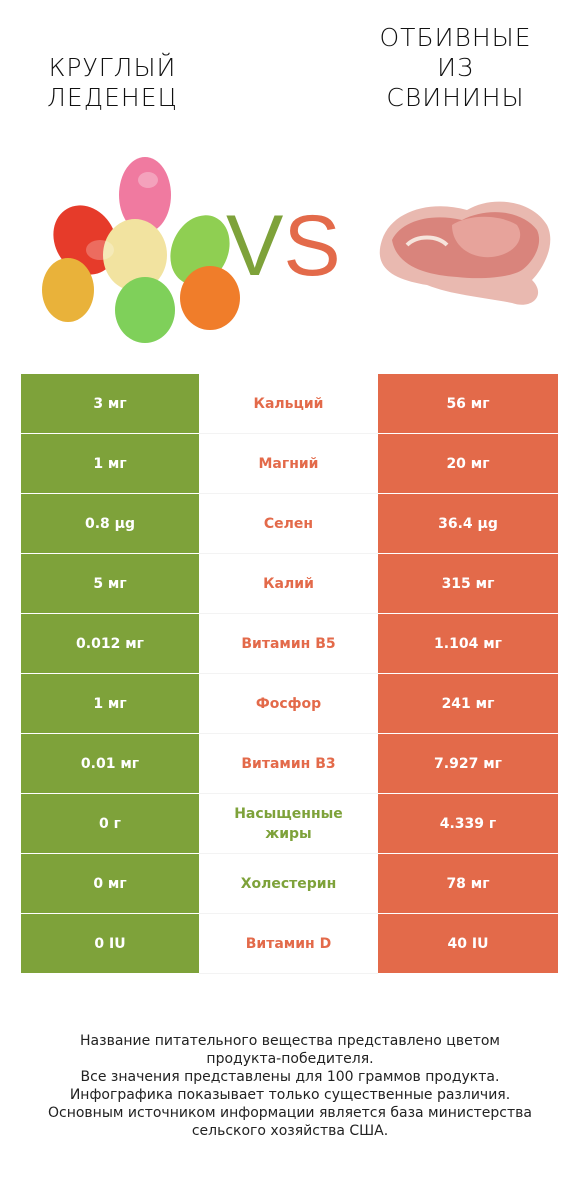 The width and height of the screenshot is (580, 1204). I want to click on nutrient-name-cell: Витамин D, so click(288, 944).